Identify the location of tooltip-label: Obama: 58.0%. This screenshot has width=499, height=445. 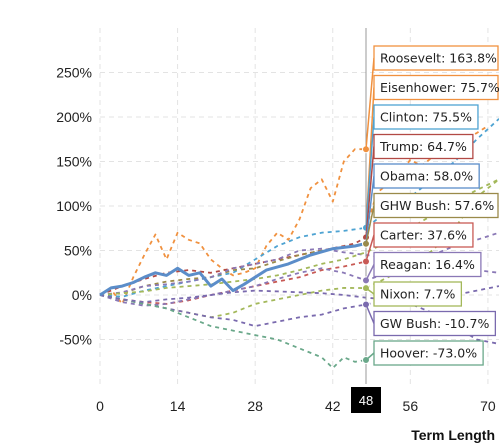
(426, 176).